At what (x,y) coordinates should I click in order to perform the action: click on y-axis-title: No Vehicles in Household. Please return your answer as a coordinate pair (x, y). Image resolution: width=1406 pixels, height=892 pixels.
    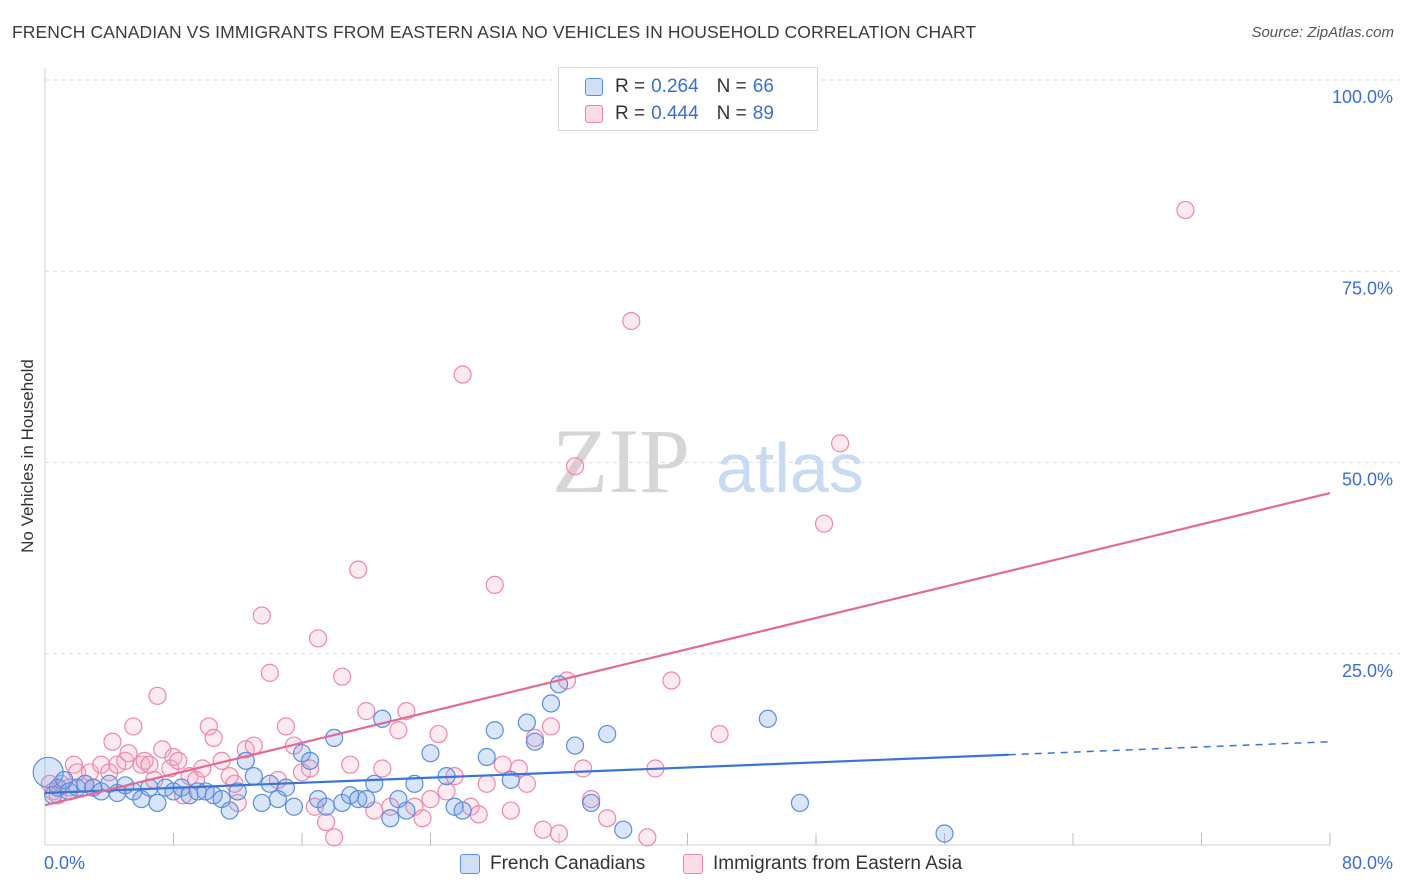
    Looking at the image, I should click on (27, 456).